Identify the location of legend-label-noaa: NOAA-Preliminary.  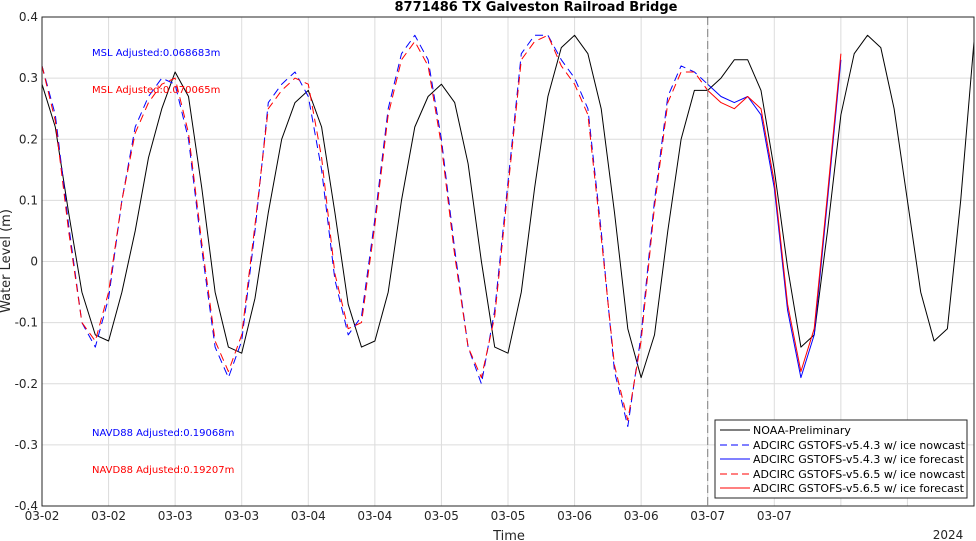
(802, 430).